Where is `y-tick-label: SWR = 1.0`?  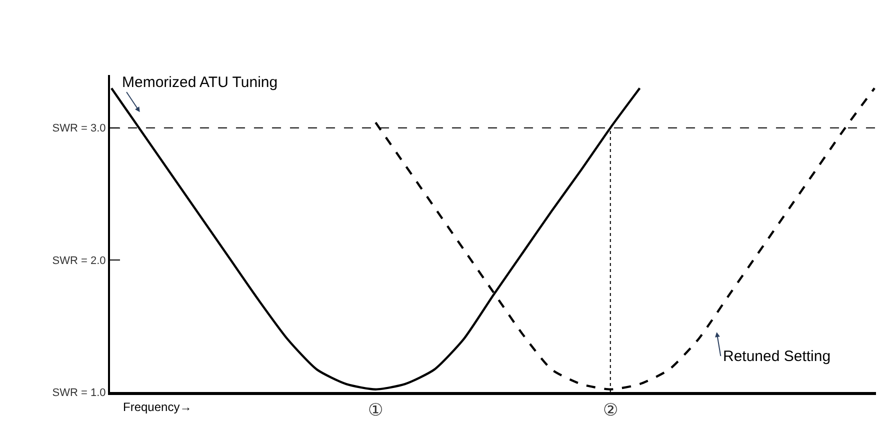
y-tick-label: SWR = 1.0 is located at coordinates (79, 392).